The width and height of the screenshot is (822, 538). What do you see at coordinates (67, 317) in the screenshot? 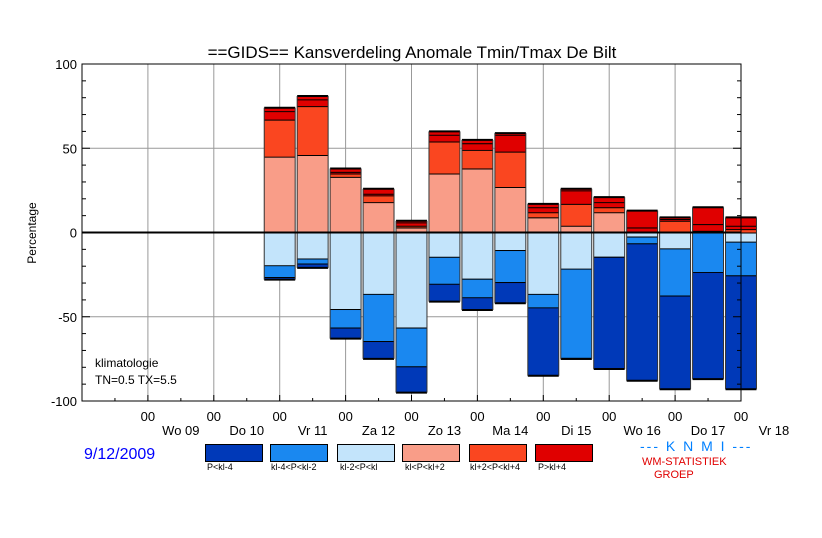
I see `y-tick-label: -50` at bounding box center [67, 317].